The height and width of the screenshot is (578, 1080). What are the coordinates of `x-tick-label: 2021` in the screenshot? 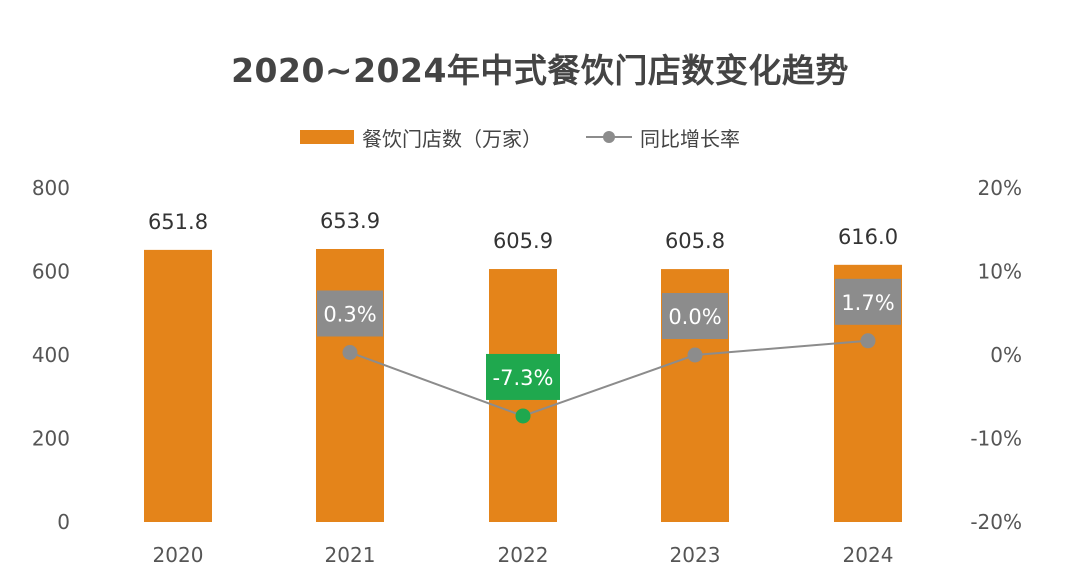 It's located at (350, 555).